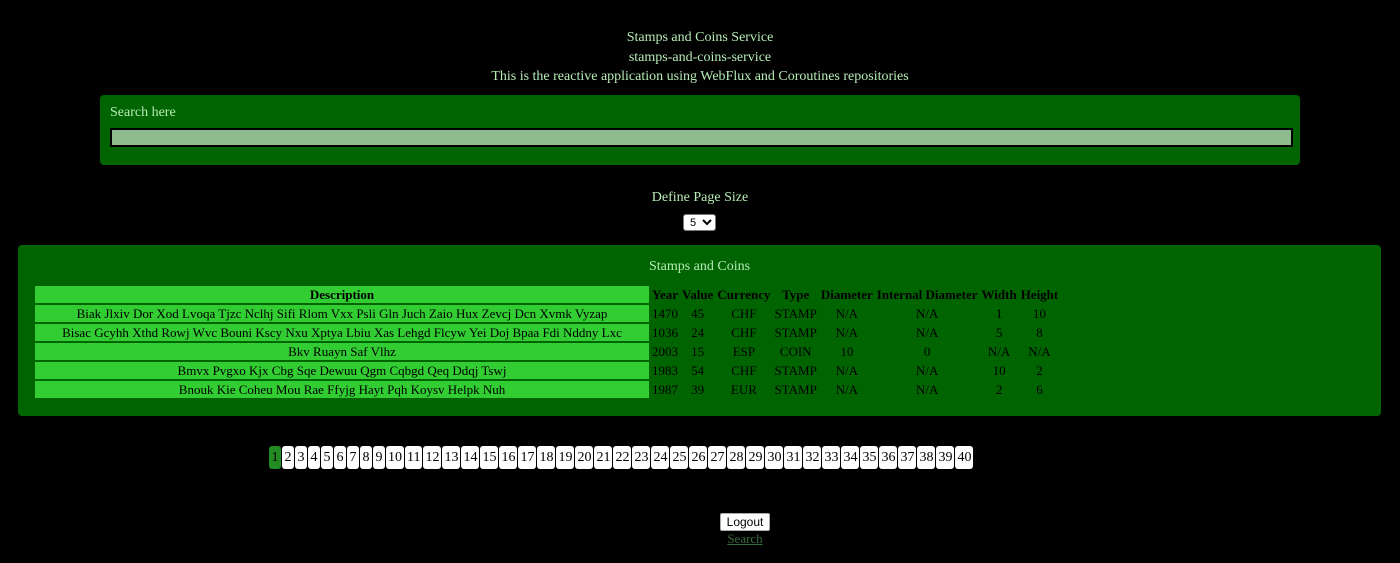 This screenshot has height=563, width=1400. What do you see at coordinates (603, 457) in the screenshot?
I see `page-button: 21` at bounding box center [603, 457].